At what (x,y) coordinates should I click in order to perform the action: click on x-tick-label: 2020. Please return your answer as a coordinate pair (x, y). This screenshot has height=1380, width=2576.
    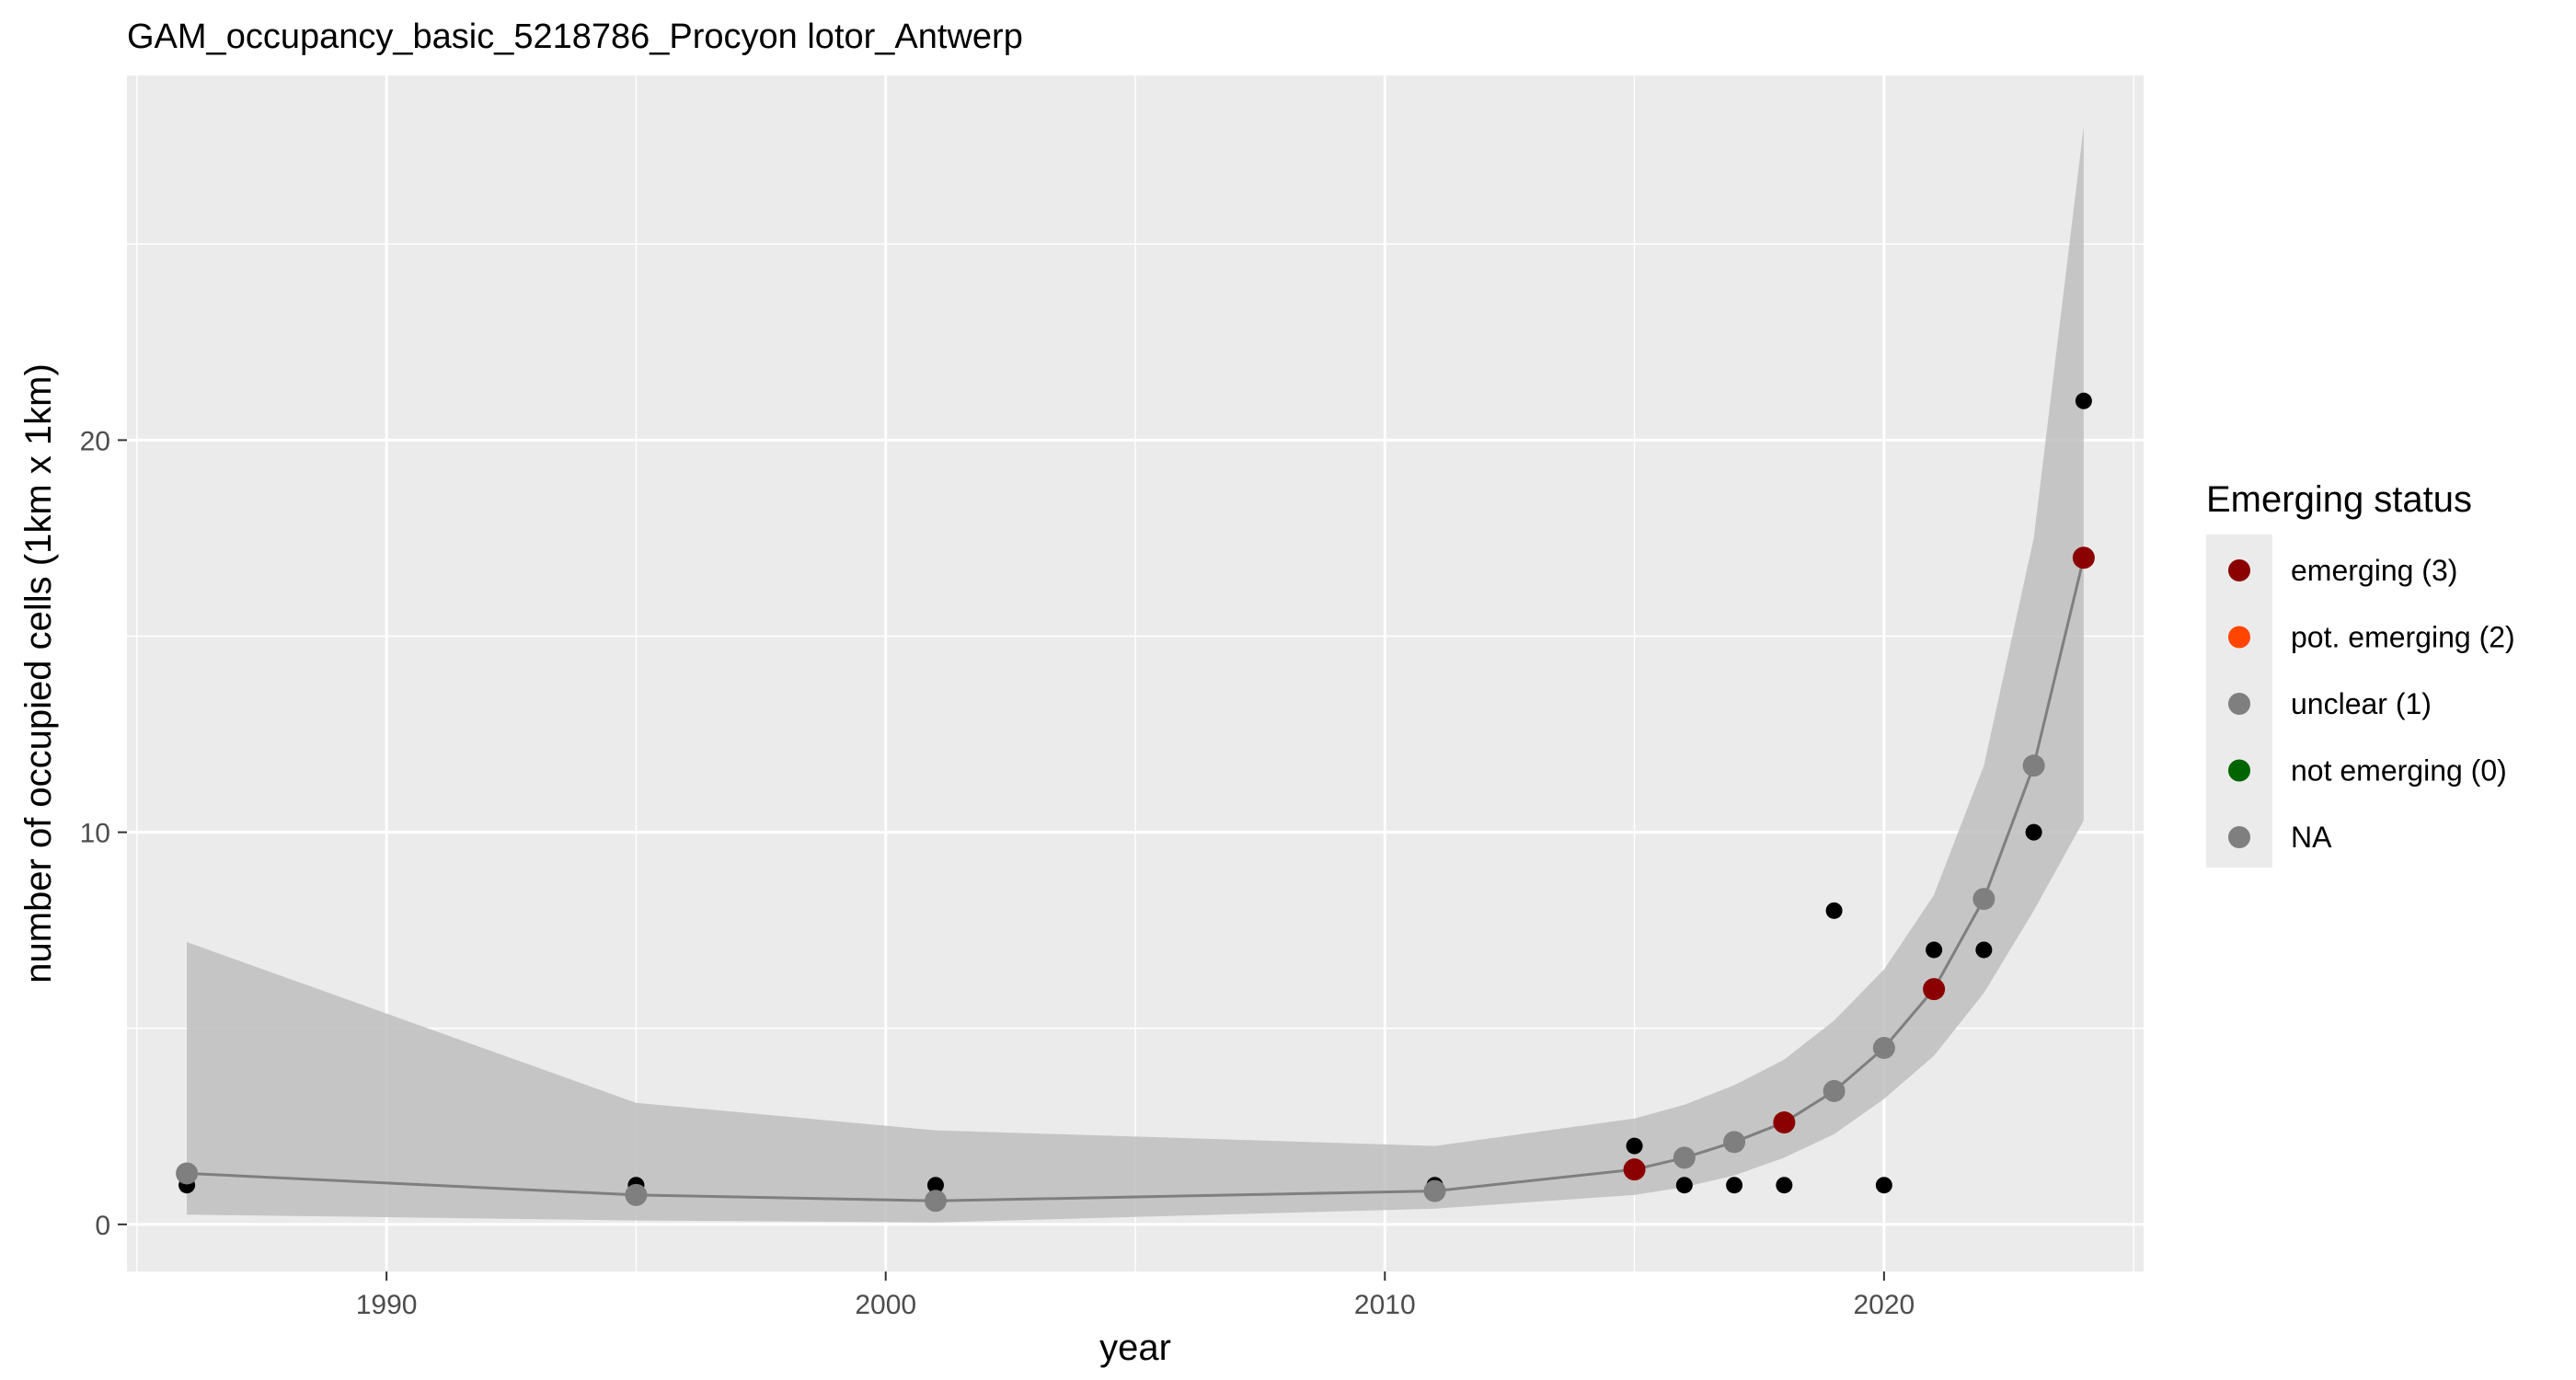
    Looking at the image, I should click on (1884, 1305).